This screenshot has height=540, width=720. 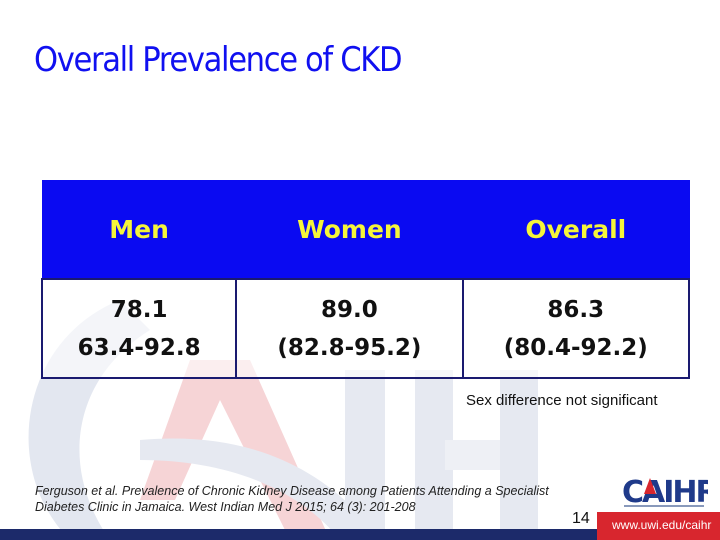 I want to click on footer-bar, so click(x=300, y=534).